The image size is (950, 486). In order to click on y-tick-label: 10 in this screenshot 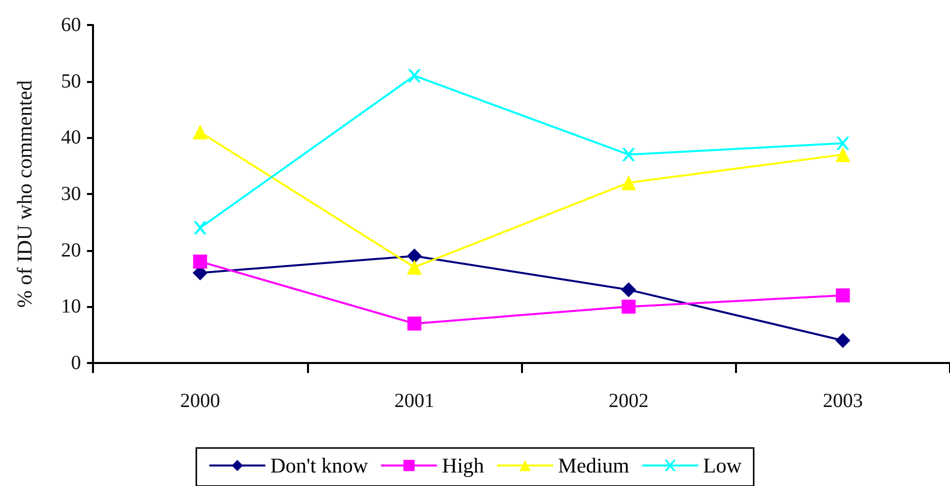, I will do `click(71, 307)`.